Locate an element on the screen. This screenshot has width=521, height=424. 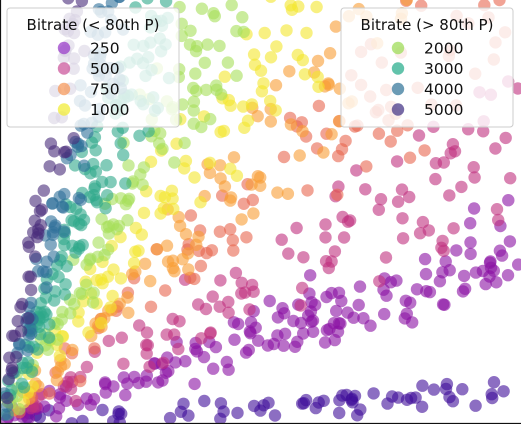
legend-high-bitrate-label-4000: 4000 is located at coordinates (443, 90).